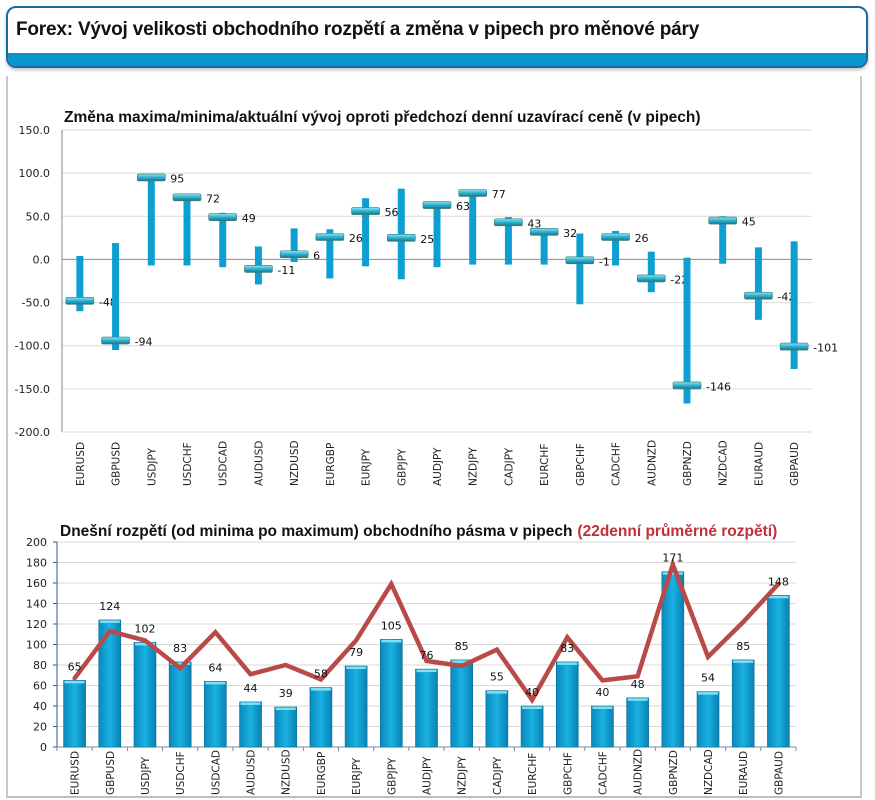  Describe the element at coordinates (40, 706) in the screenshot. I see `y-tick-label: 40` at that location.